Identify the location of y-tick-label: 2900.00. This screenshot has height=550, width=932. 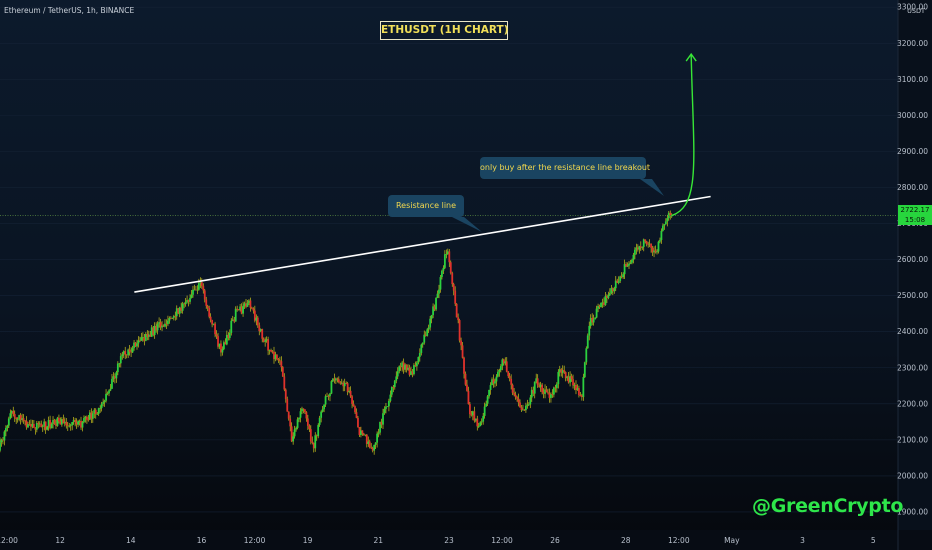
(912, 151).